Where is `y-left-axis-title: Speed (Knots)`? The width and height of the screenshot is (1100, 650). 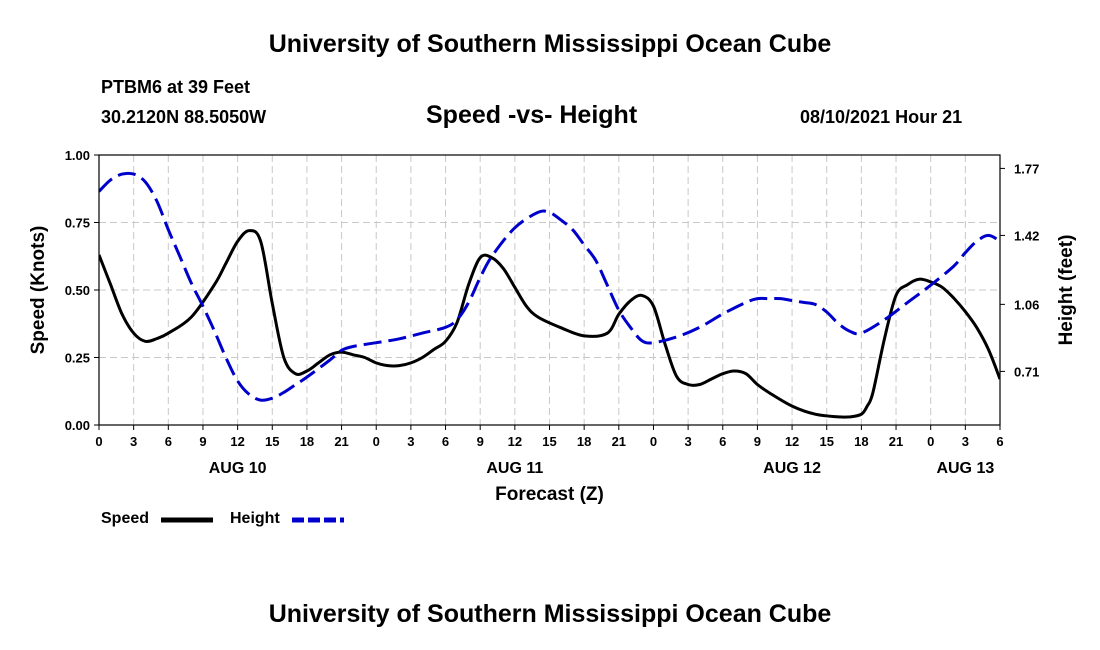
y-left-axis-title: Speed (Knots) is located at coordinates (38, 290).